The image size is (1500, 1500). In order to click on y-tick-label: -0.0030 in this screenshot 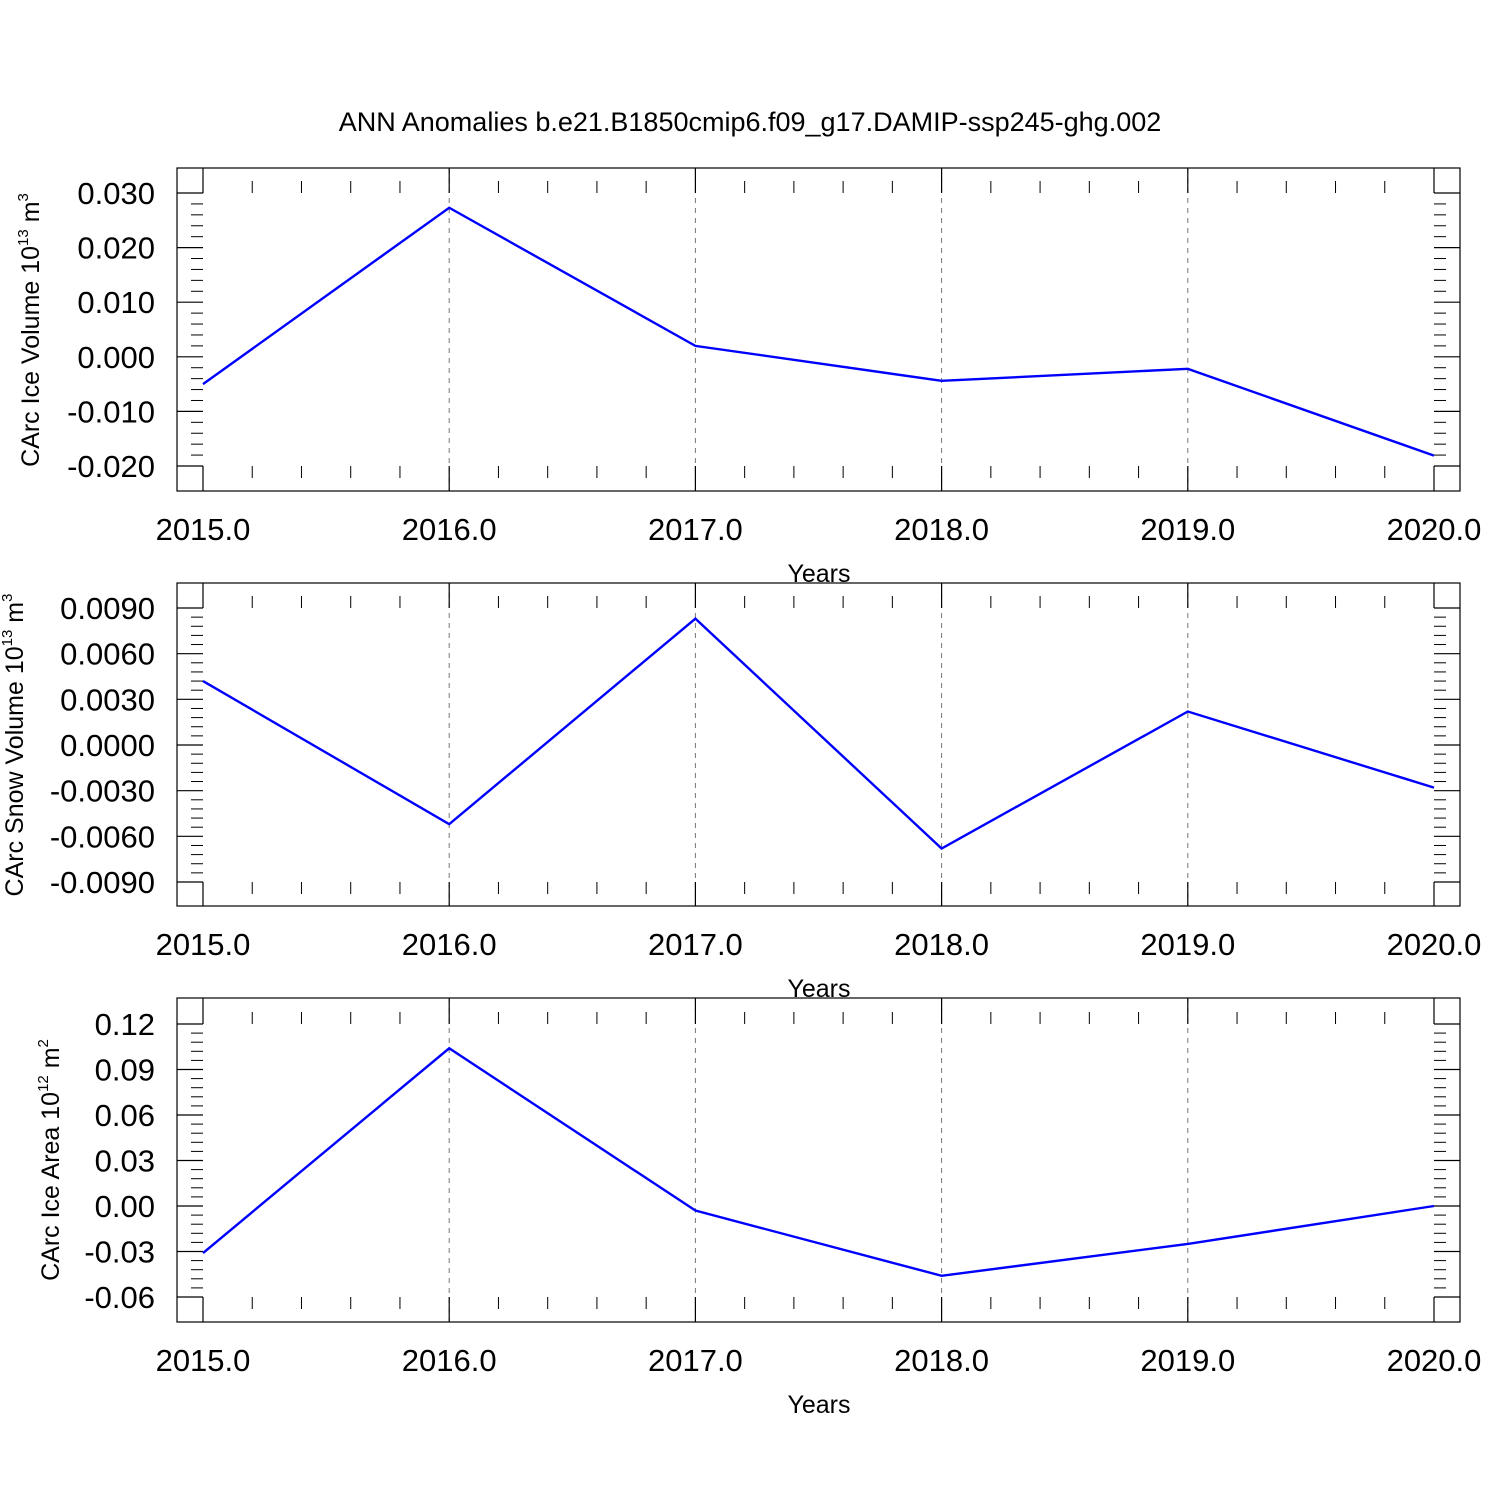, I will do `click(102, 791)`.